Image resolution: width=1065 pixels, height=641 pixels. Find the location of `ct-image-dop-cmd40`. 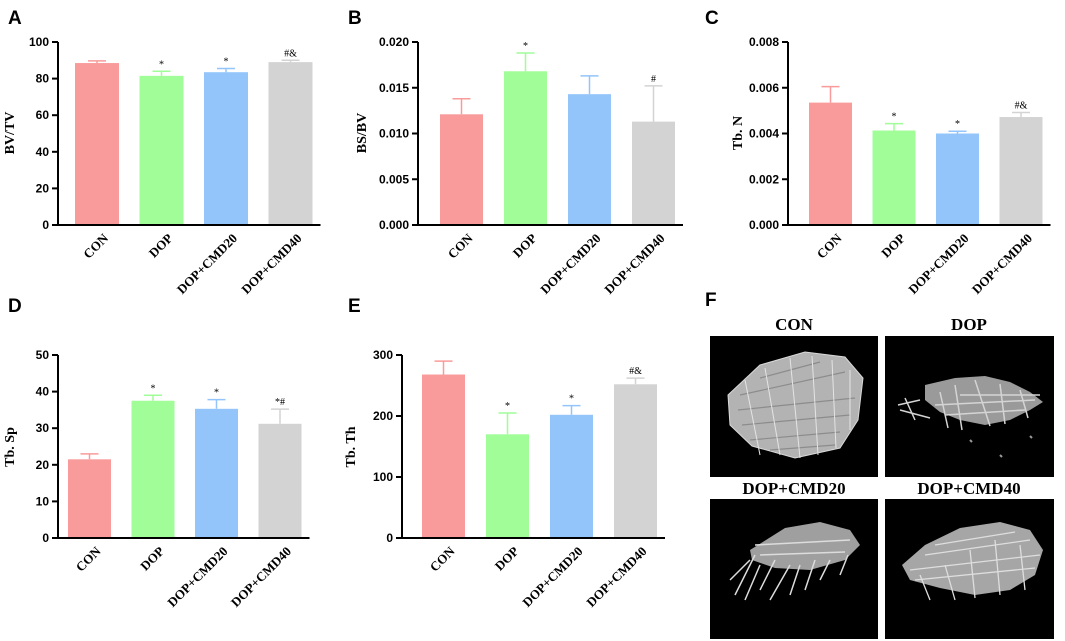

ct-image-dop-cmd40 is located at coordinates (969, 569).